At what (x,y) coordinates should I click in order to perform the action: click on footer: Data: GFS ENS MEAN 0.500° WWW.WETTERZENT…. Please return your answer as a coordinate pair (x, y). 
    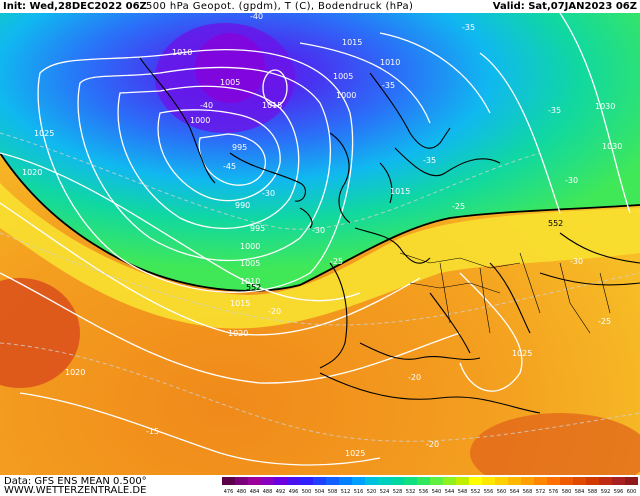
    Looking at the image, I should click on (320, 485).